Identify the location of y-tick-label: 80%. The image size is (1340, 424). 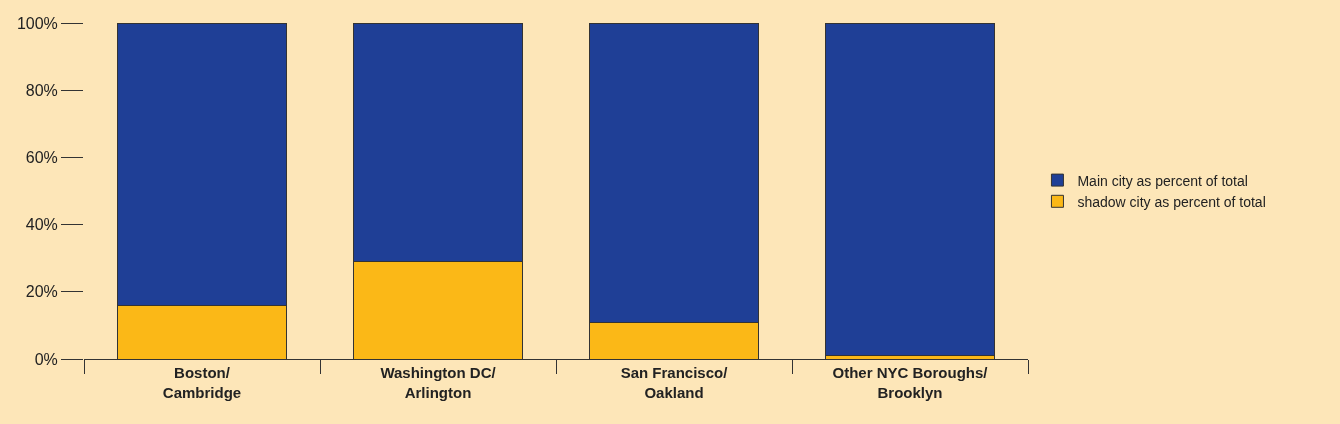
(41, 90).